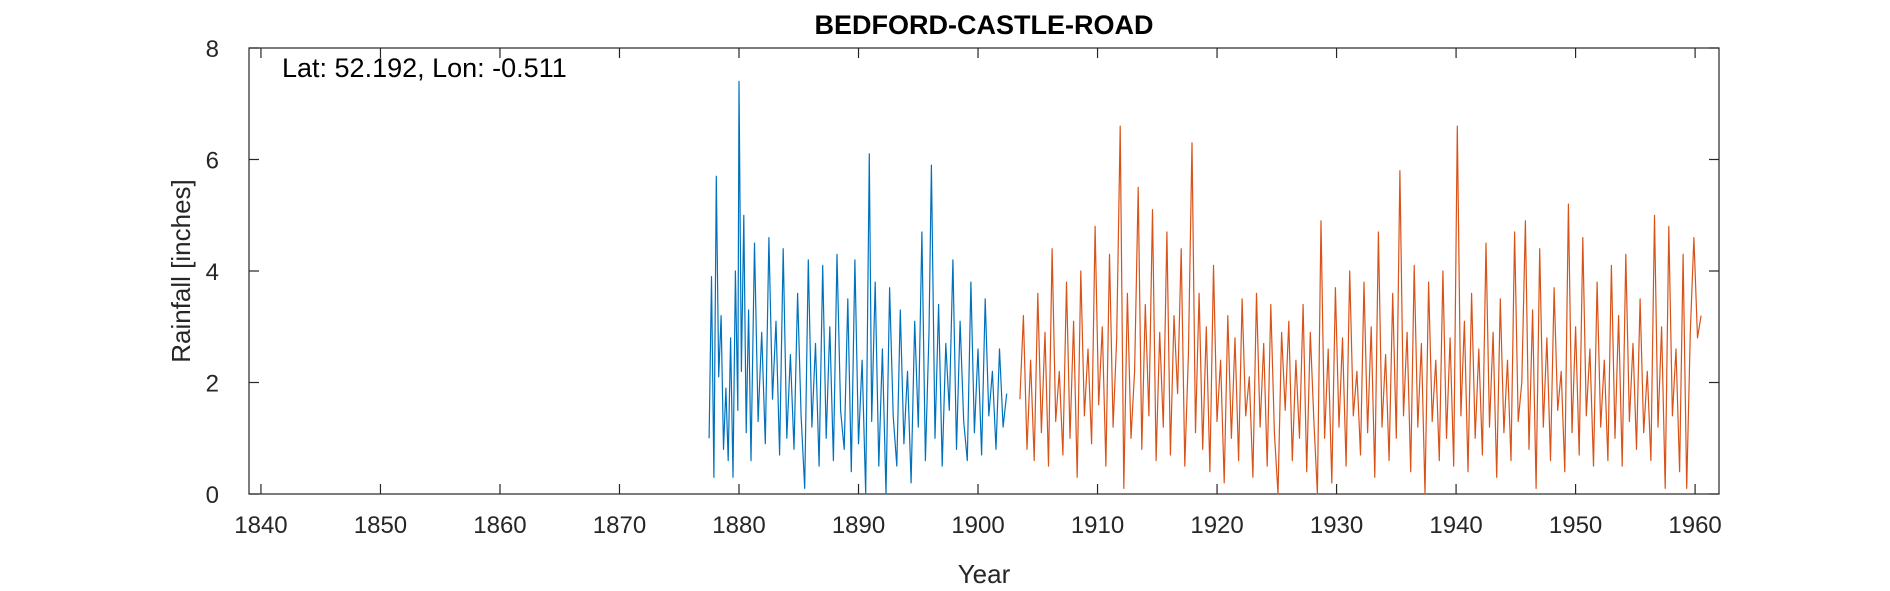 The image size is (1890, 591). Describe the element at coordinates (619, 525) in the screenshot. I see `x-tick-label: 1870` at that location.